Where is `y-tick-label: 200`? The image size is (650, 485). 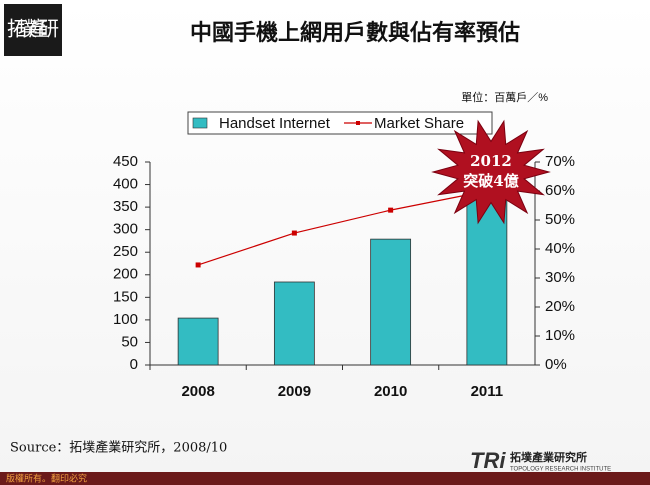 y-tick-label: 200 is located at coordinates (125, 274).